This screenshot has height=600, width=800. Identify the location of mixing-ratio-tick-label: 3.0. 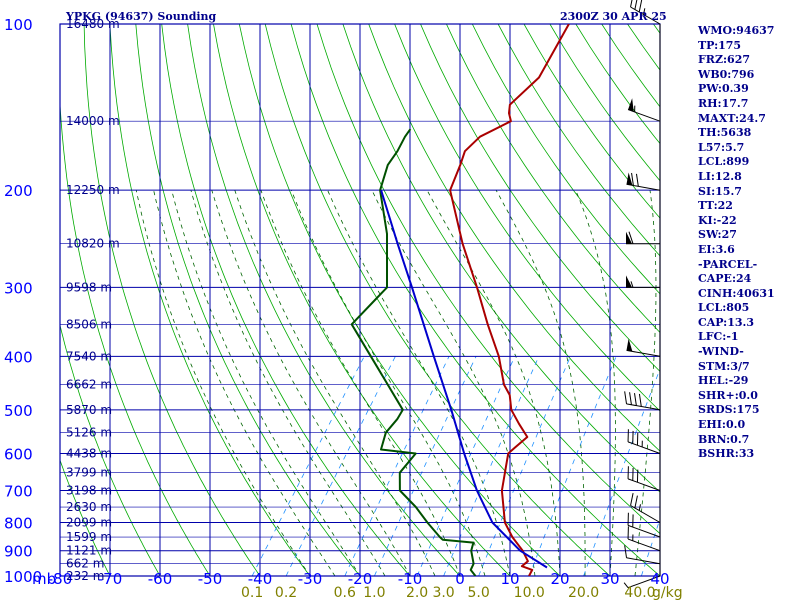
(443, 592).